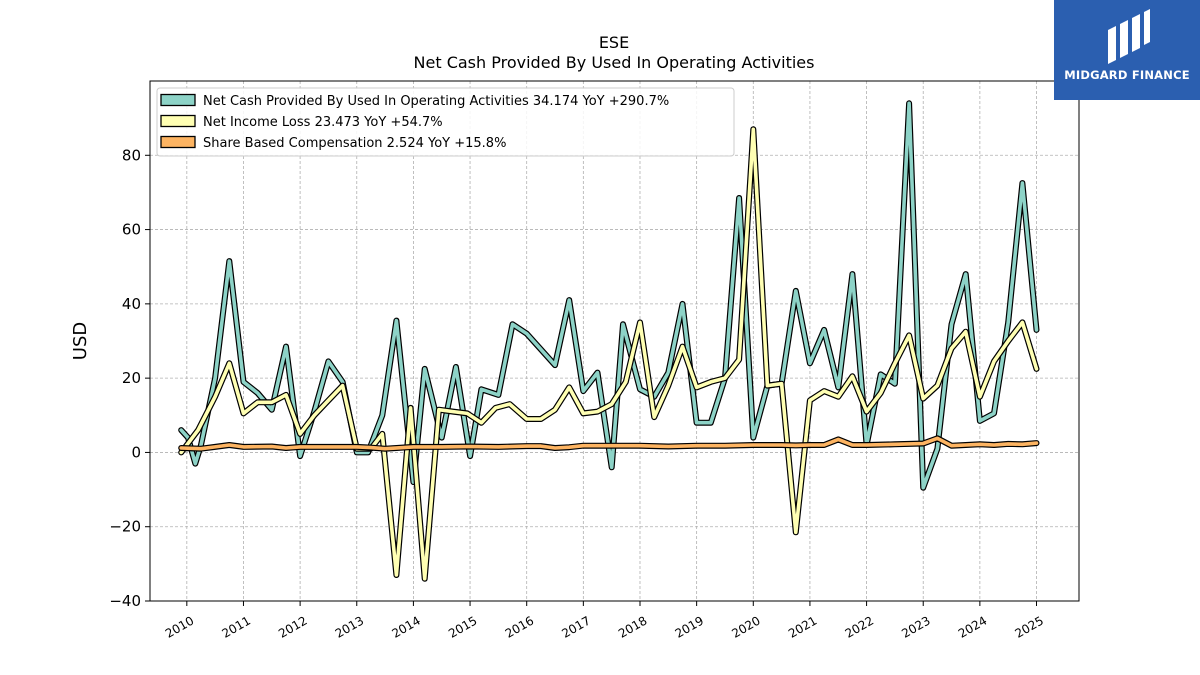 The width and height of the screenshot is (1200, 675). Describe the element at coordinates (802, 626) in the screenshot. I see `x-tick-label: 2021` at that location.